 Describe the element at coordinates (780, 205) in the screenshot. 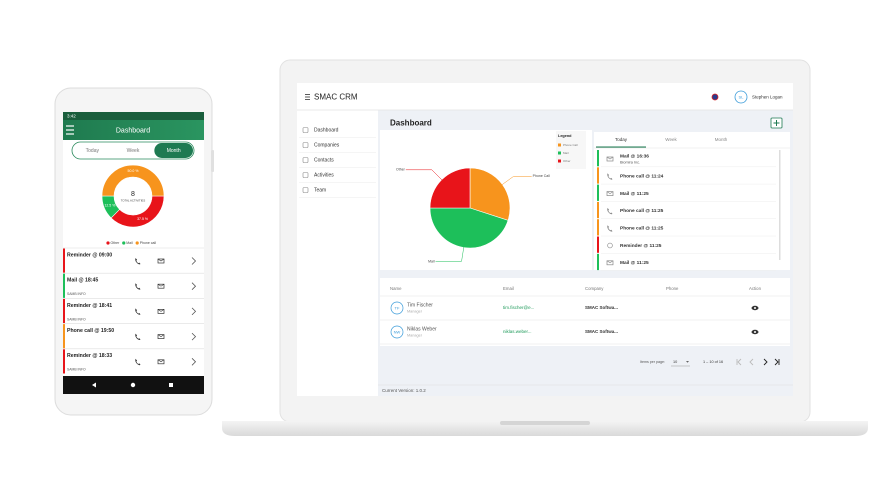

I see `scrollbar` at that location.